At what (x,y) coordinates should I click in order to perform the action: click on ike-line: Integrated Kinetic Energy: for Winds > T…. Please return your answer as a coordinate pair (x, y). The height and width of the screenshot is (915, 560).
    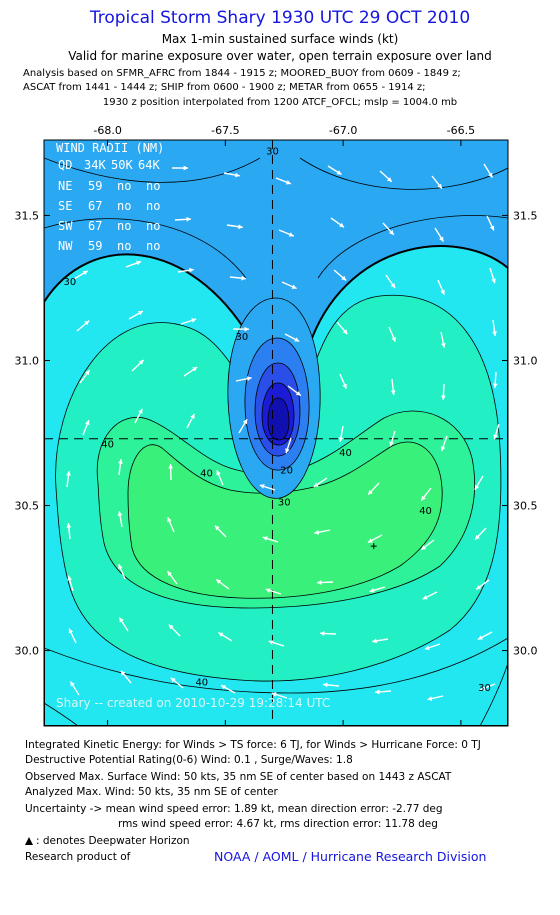
    Looking at the image, I should click on (253, 745).